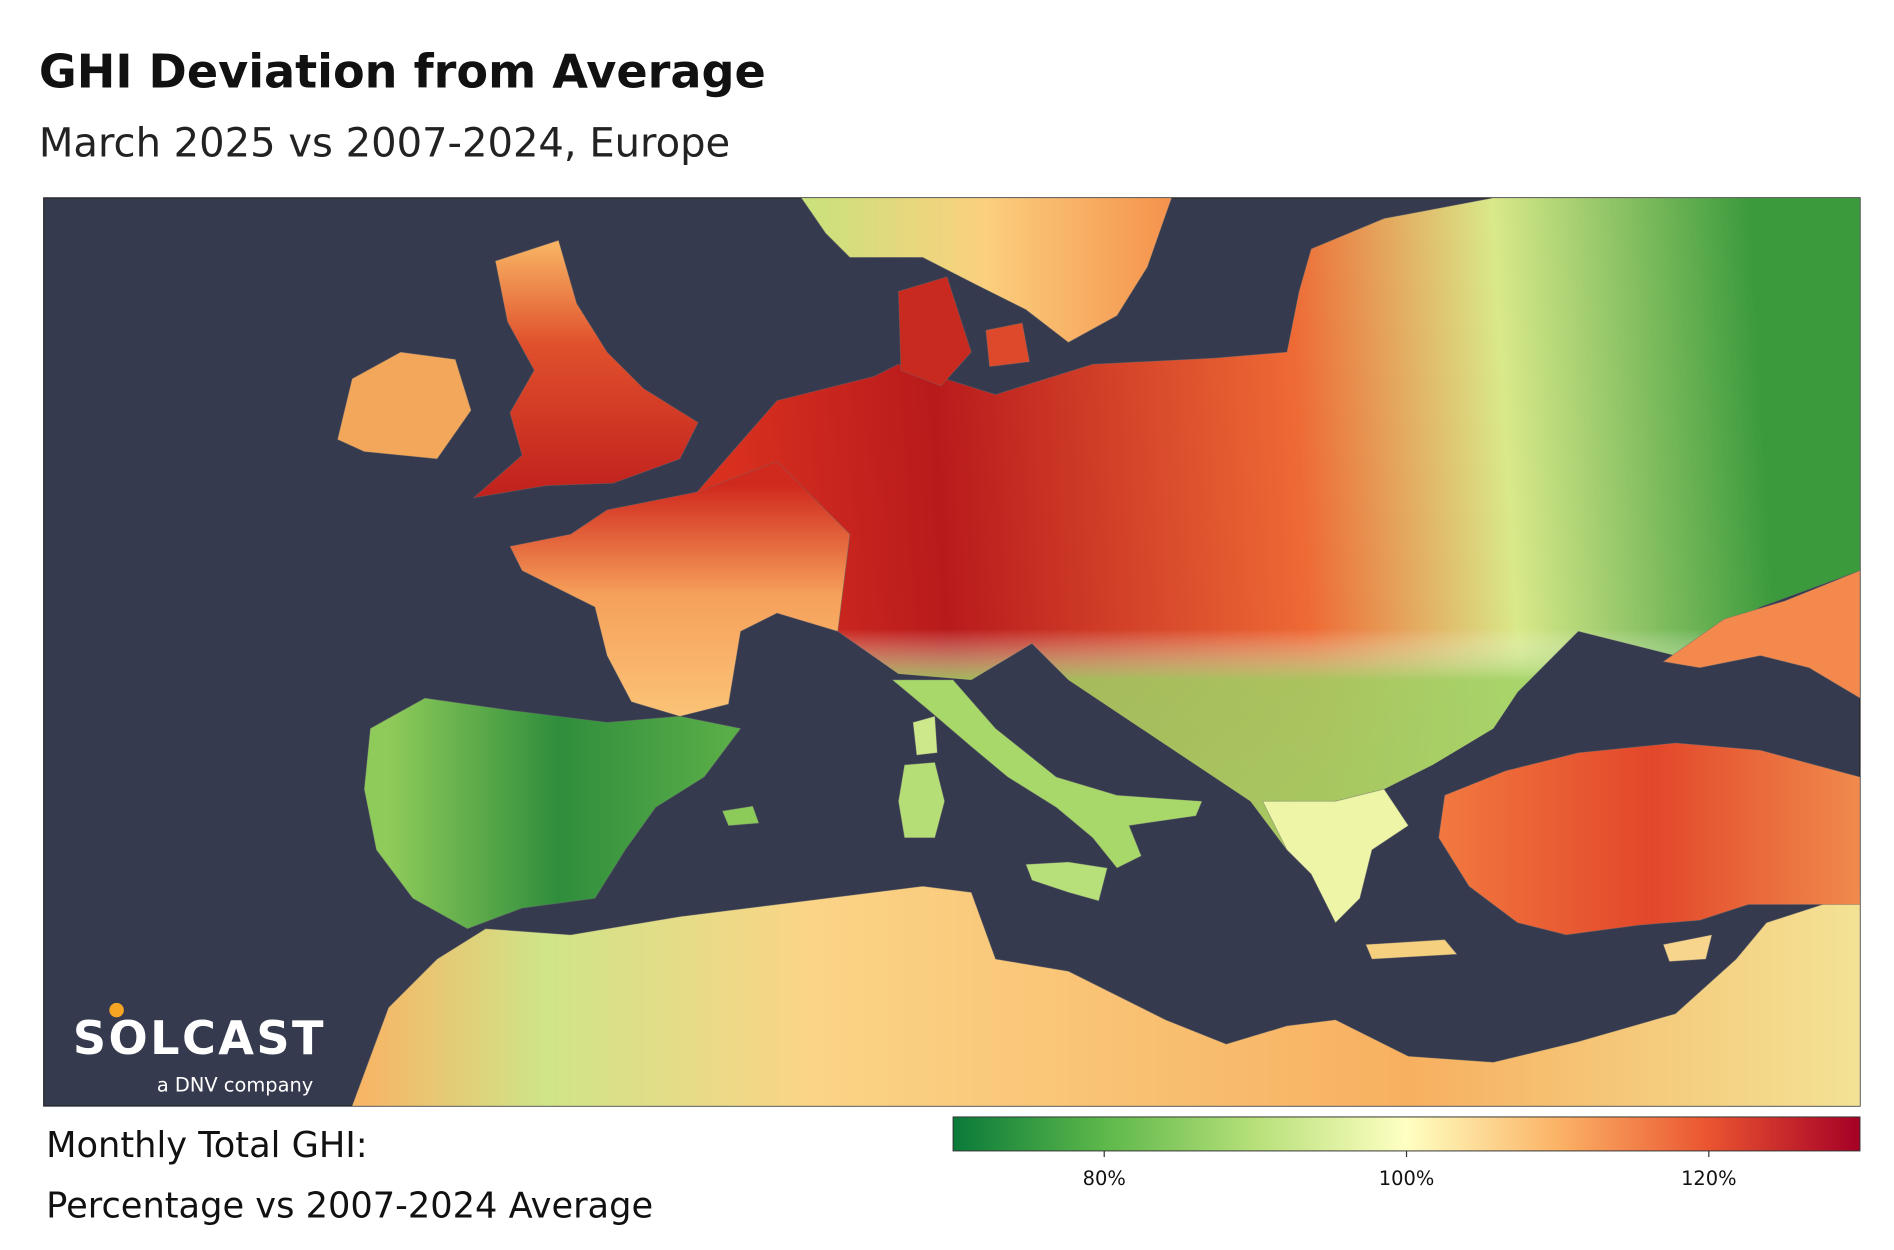  Describe the element at coordinates (1104, 1178) in the screenshot. I see `colorbar-tick-label: 80%` at that location.